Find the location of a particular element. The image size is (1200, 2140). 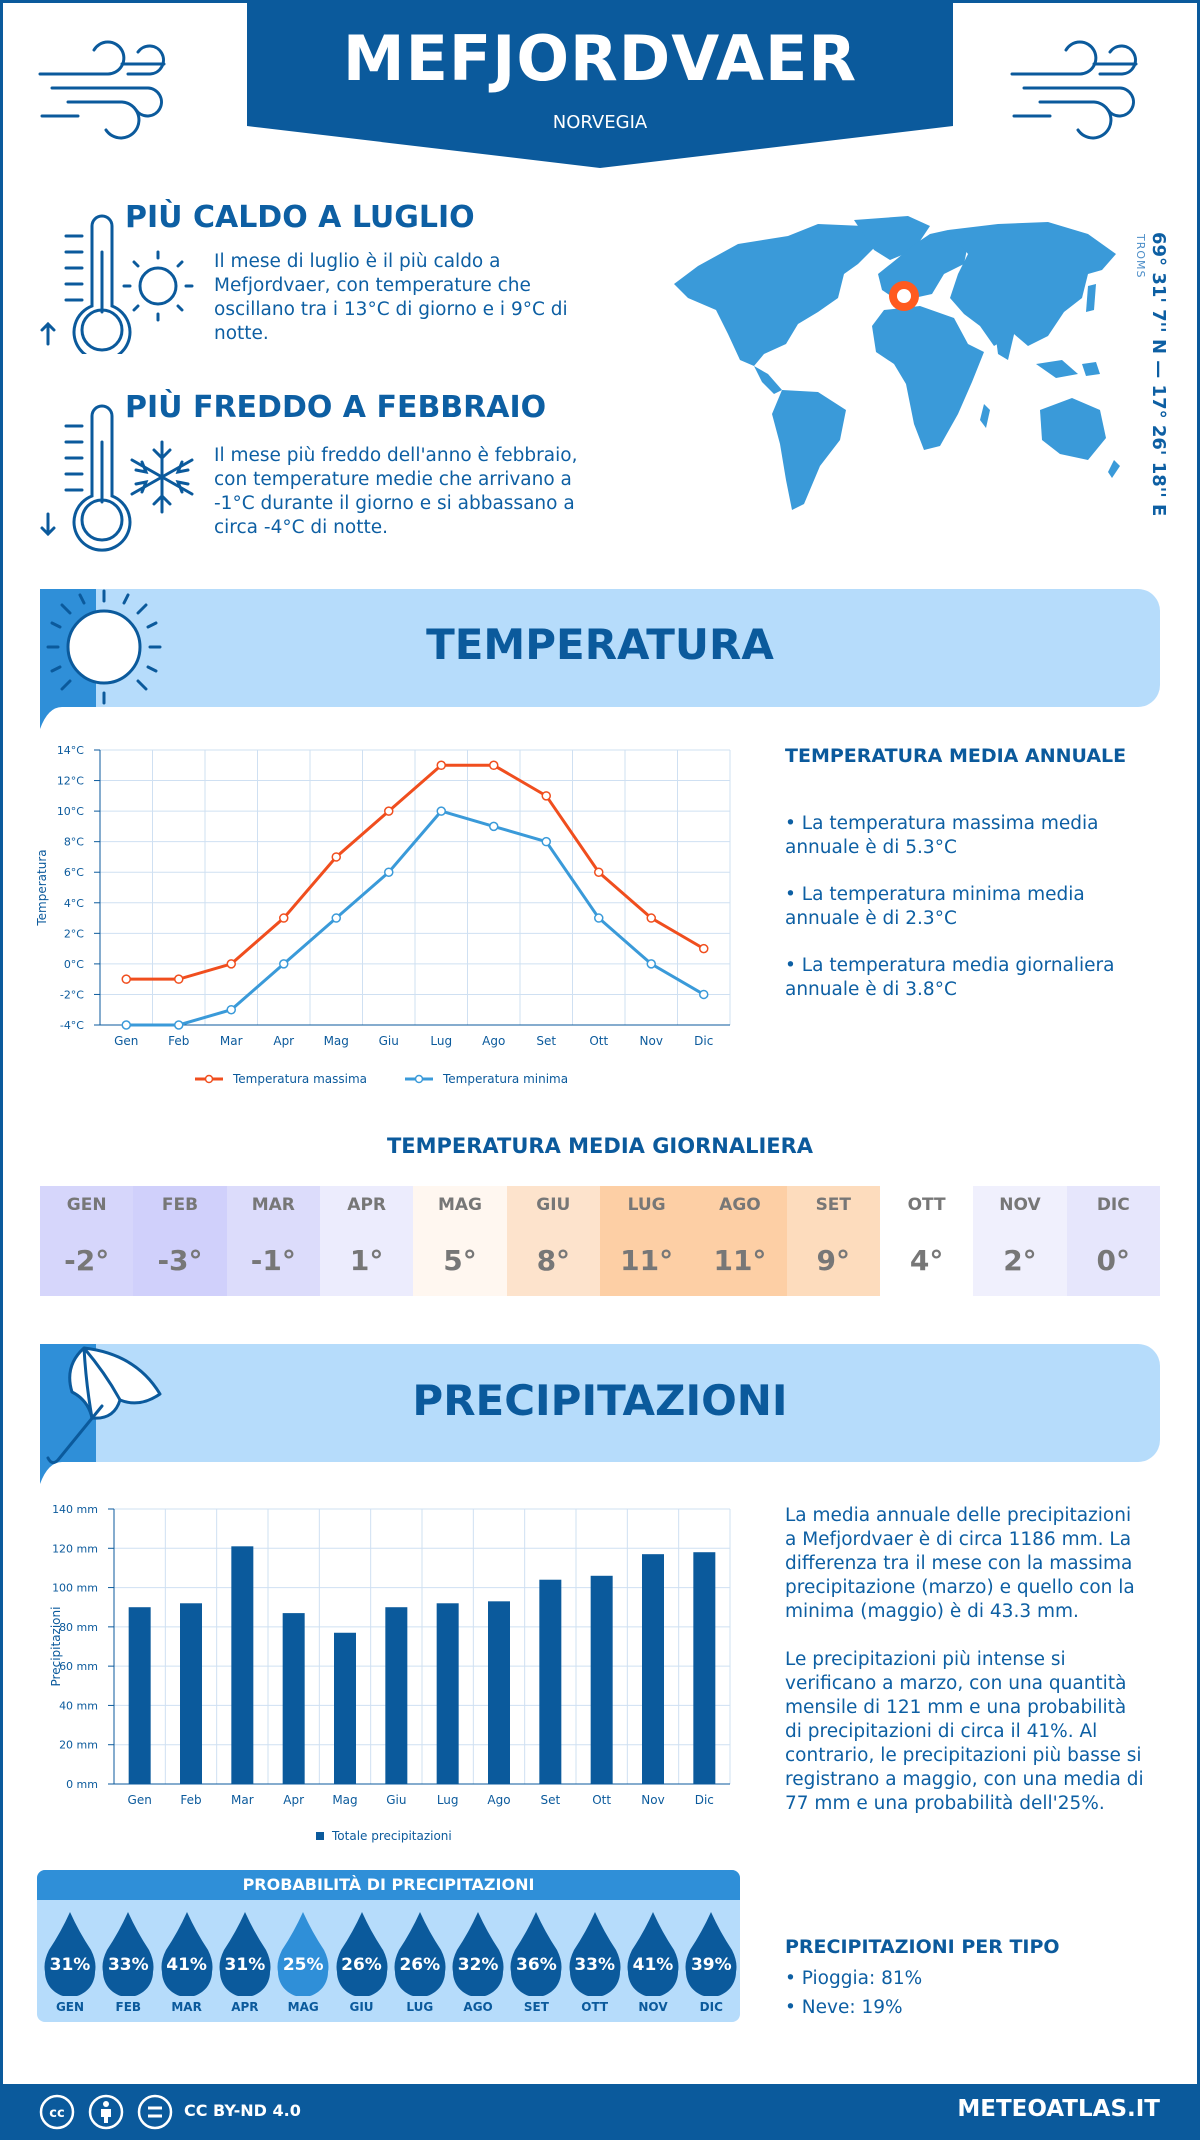

probability-value: 36% is located at coordinates (536, 1965).